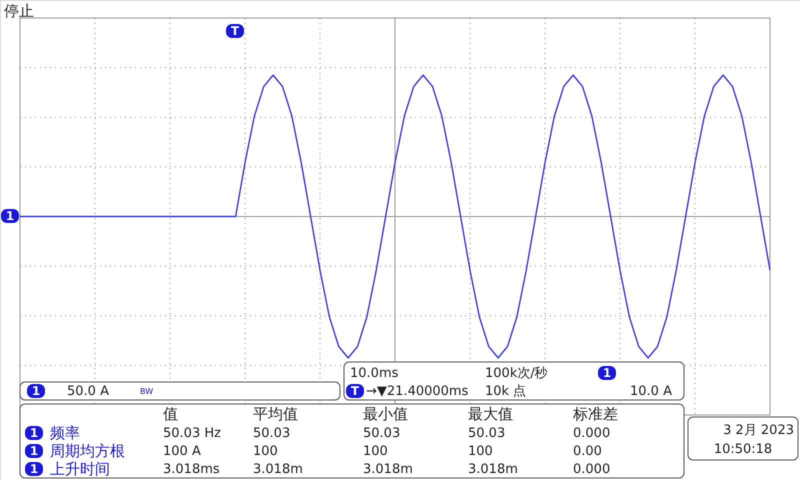 The height and width of the screenshot is (480, 800). Describe the element at coordinates (19, 11) in the screenshot. I see `chart-title: 停止` at that location.